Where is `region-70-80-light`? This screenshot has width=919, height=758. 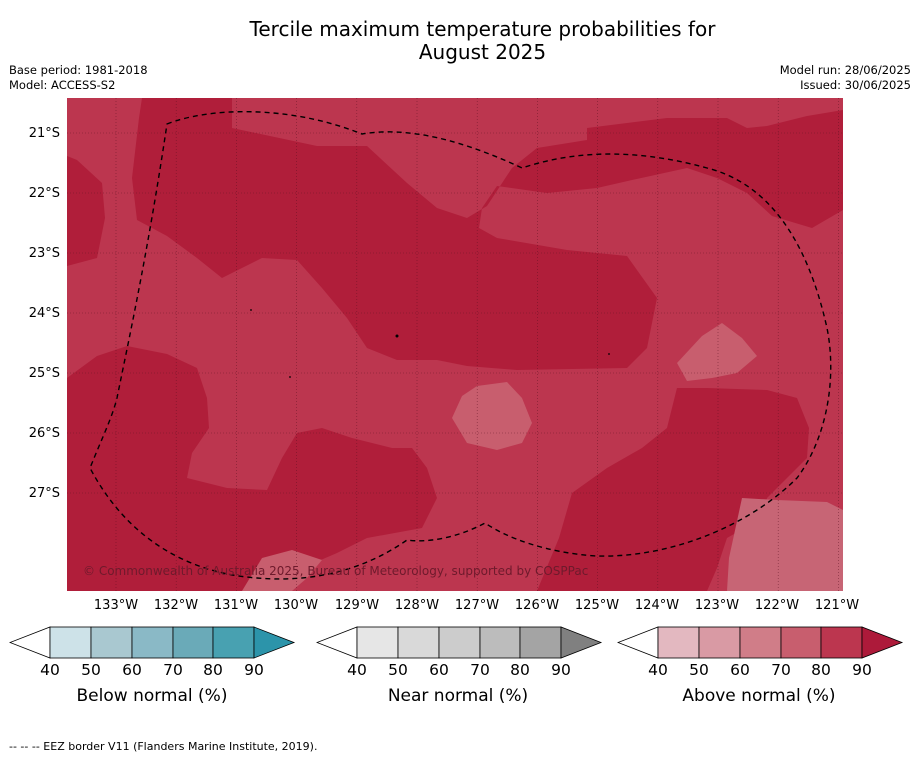 region-70-80-light is located at coordinates (785, 544).